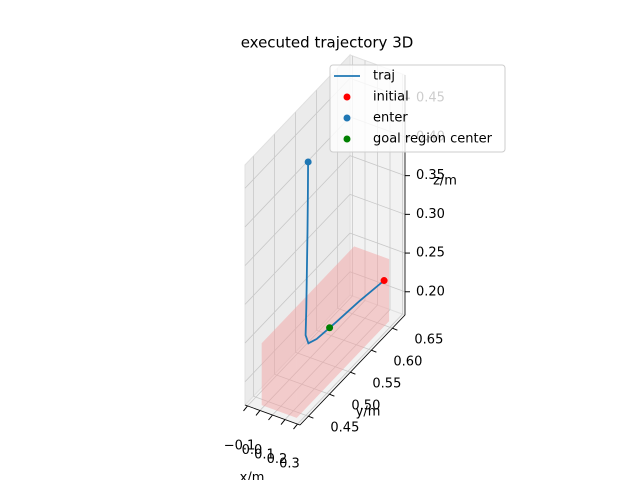 The width and height of the screenshot is (640, 480). I want to click on y-tick-label: 0.50, so click(365, 406).